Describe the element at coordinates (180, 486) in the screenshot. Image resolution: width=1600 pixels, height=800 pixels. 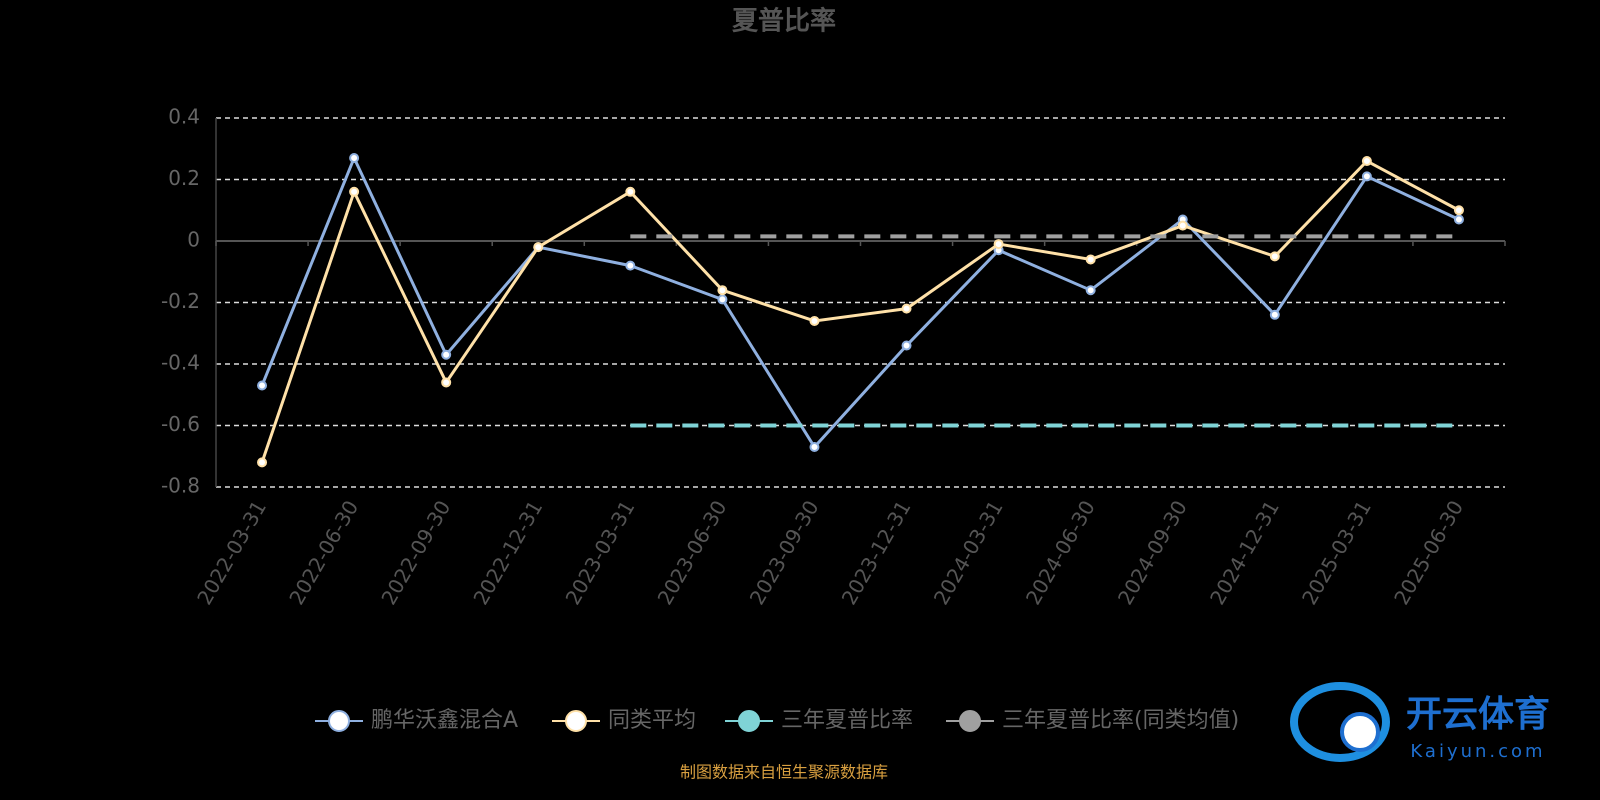
I see `y-tick-label: -0.8` at that location.